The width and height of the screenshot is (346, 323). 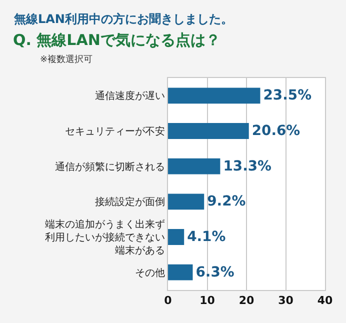 I want to click on y-tick-label: その他, so click(x=150, y=272).